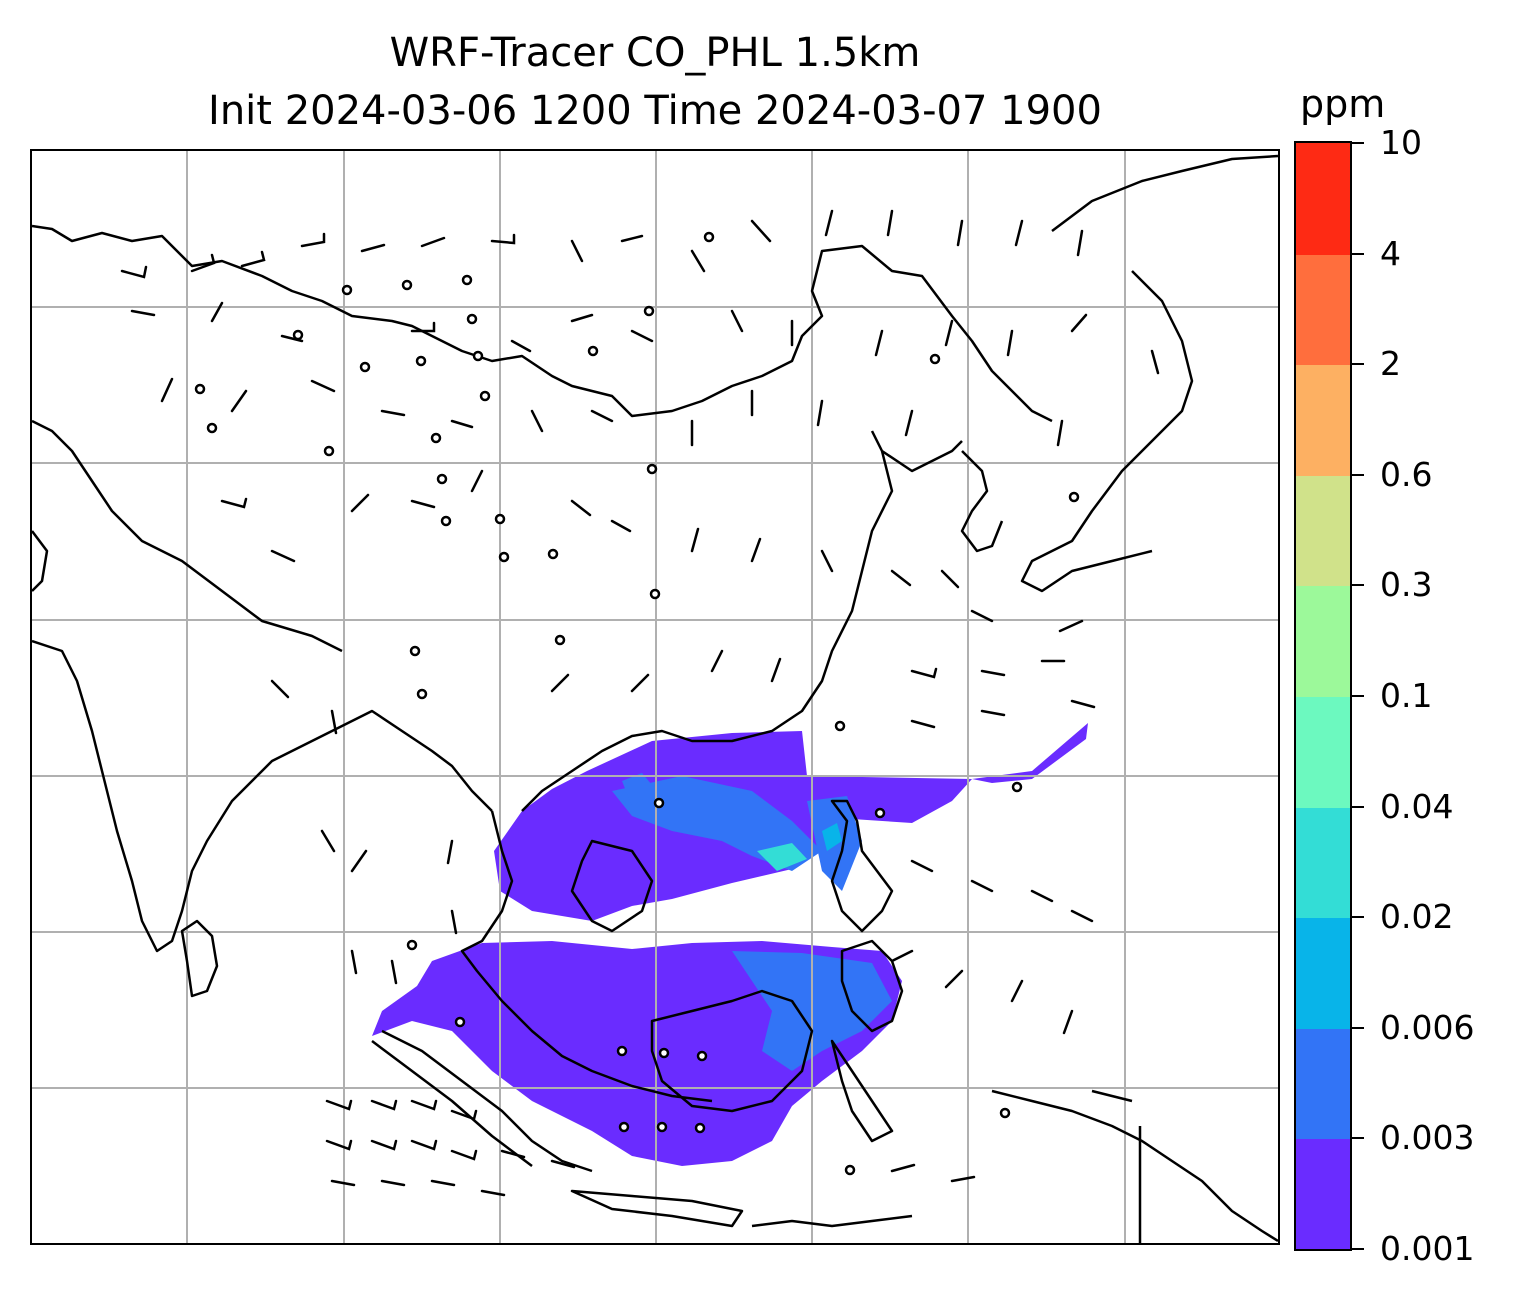  Describe the element at coordinates (1406, 695) in the screenshot. I see `colorbar-tick-label: 0.1` at that location.